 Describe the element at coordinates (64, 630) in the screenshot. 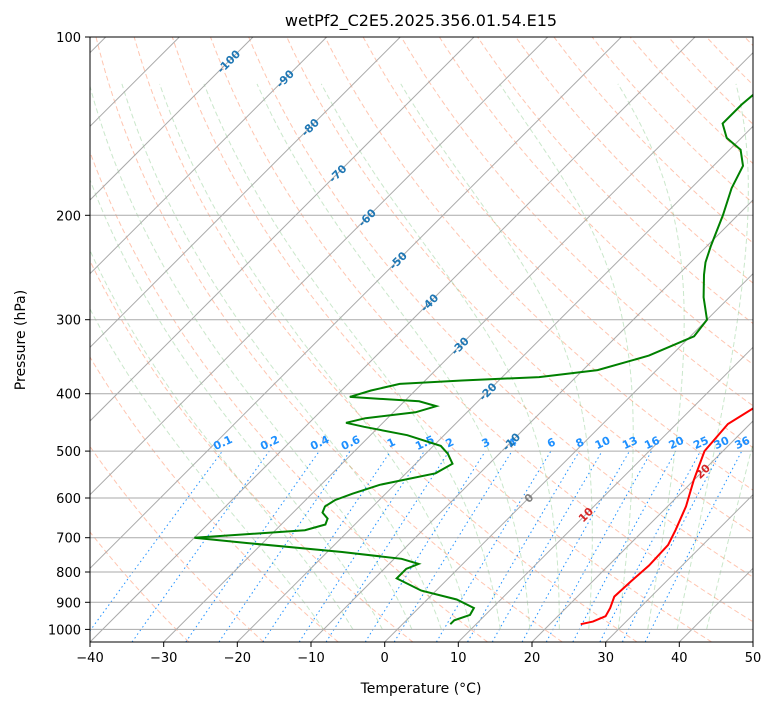

I see `y-tick-label: 1000` at that location.